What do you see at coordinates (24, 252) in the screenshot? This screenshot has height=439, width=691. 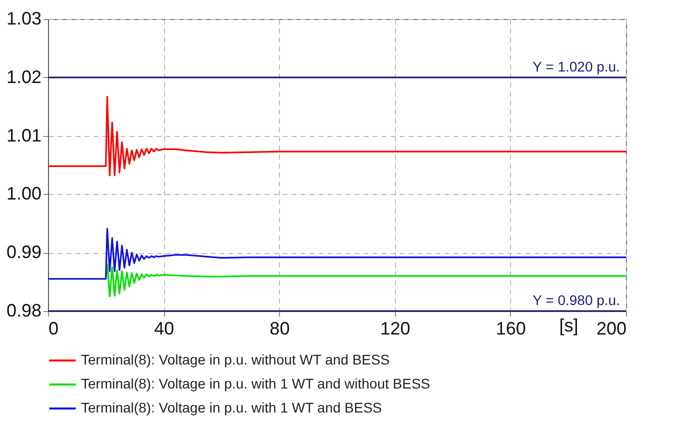 I see `y-tick-label: 0.99` at bounding box center [24, 252].